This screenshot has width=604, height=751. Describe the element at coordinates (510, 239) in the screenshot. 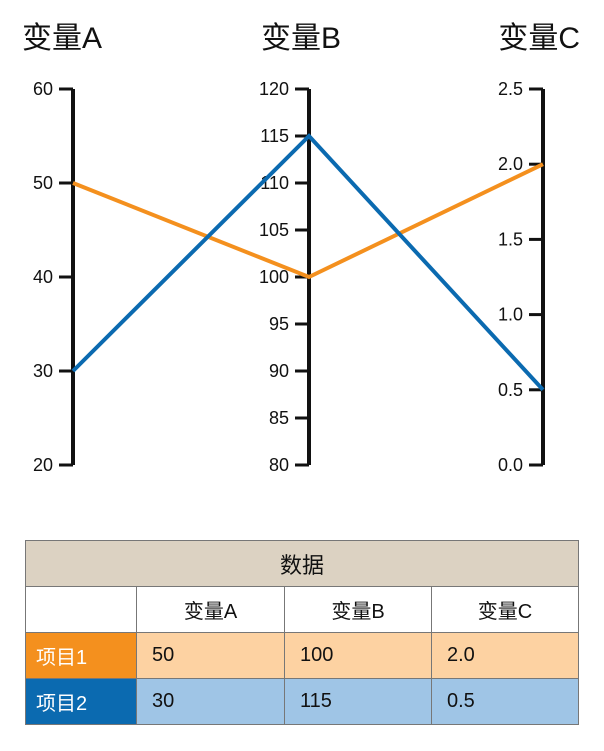

I see `tick-label: 1.5` at that location.